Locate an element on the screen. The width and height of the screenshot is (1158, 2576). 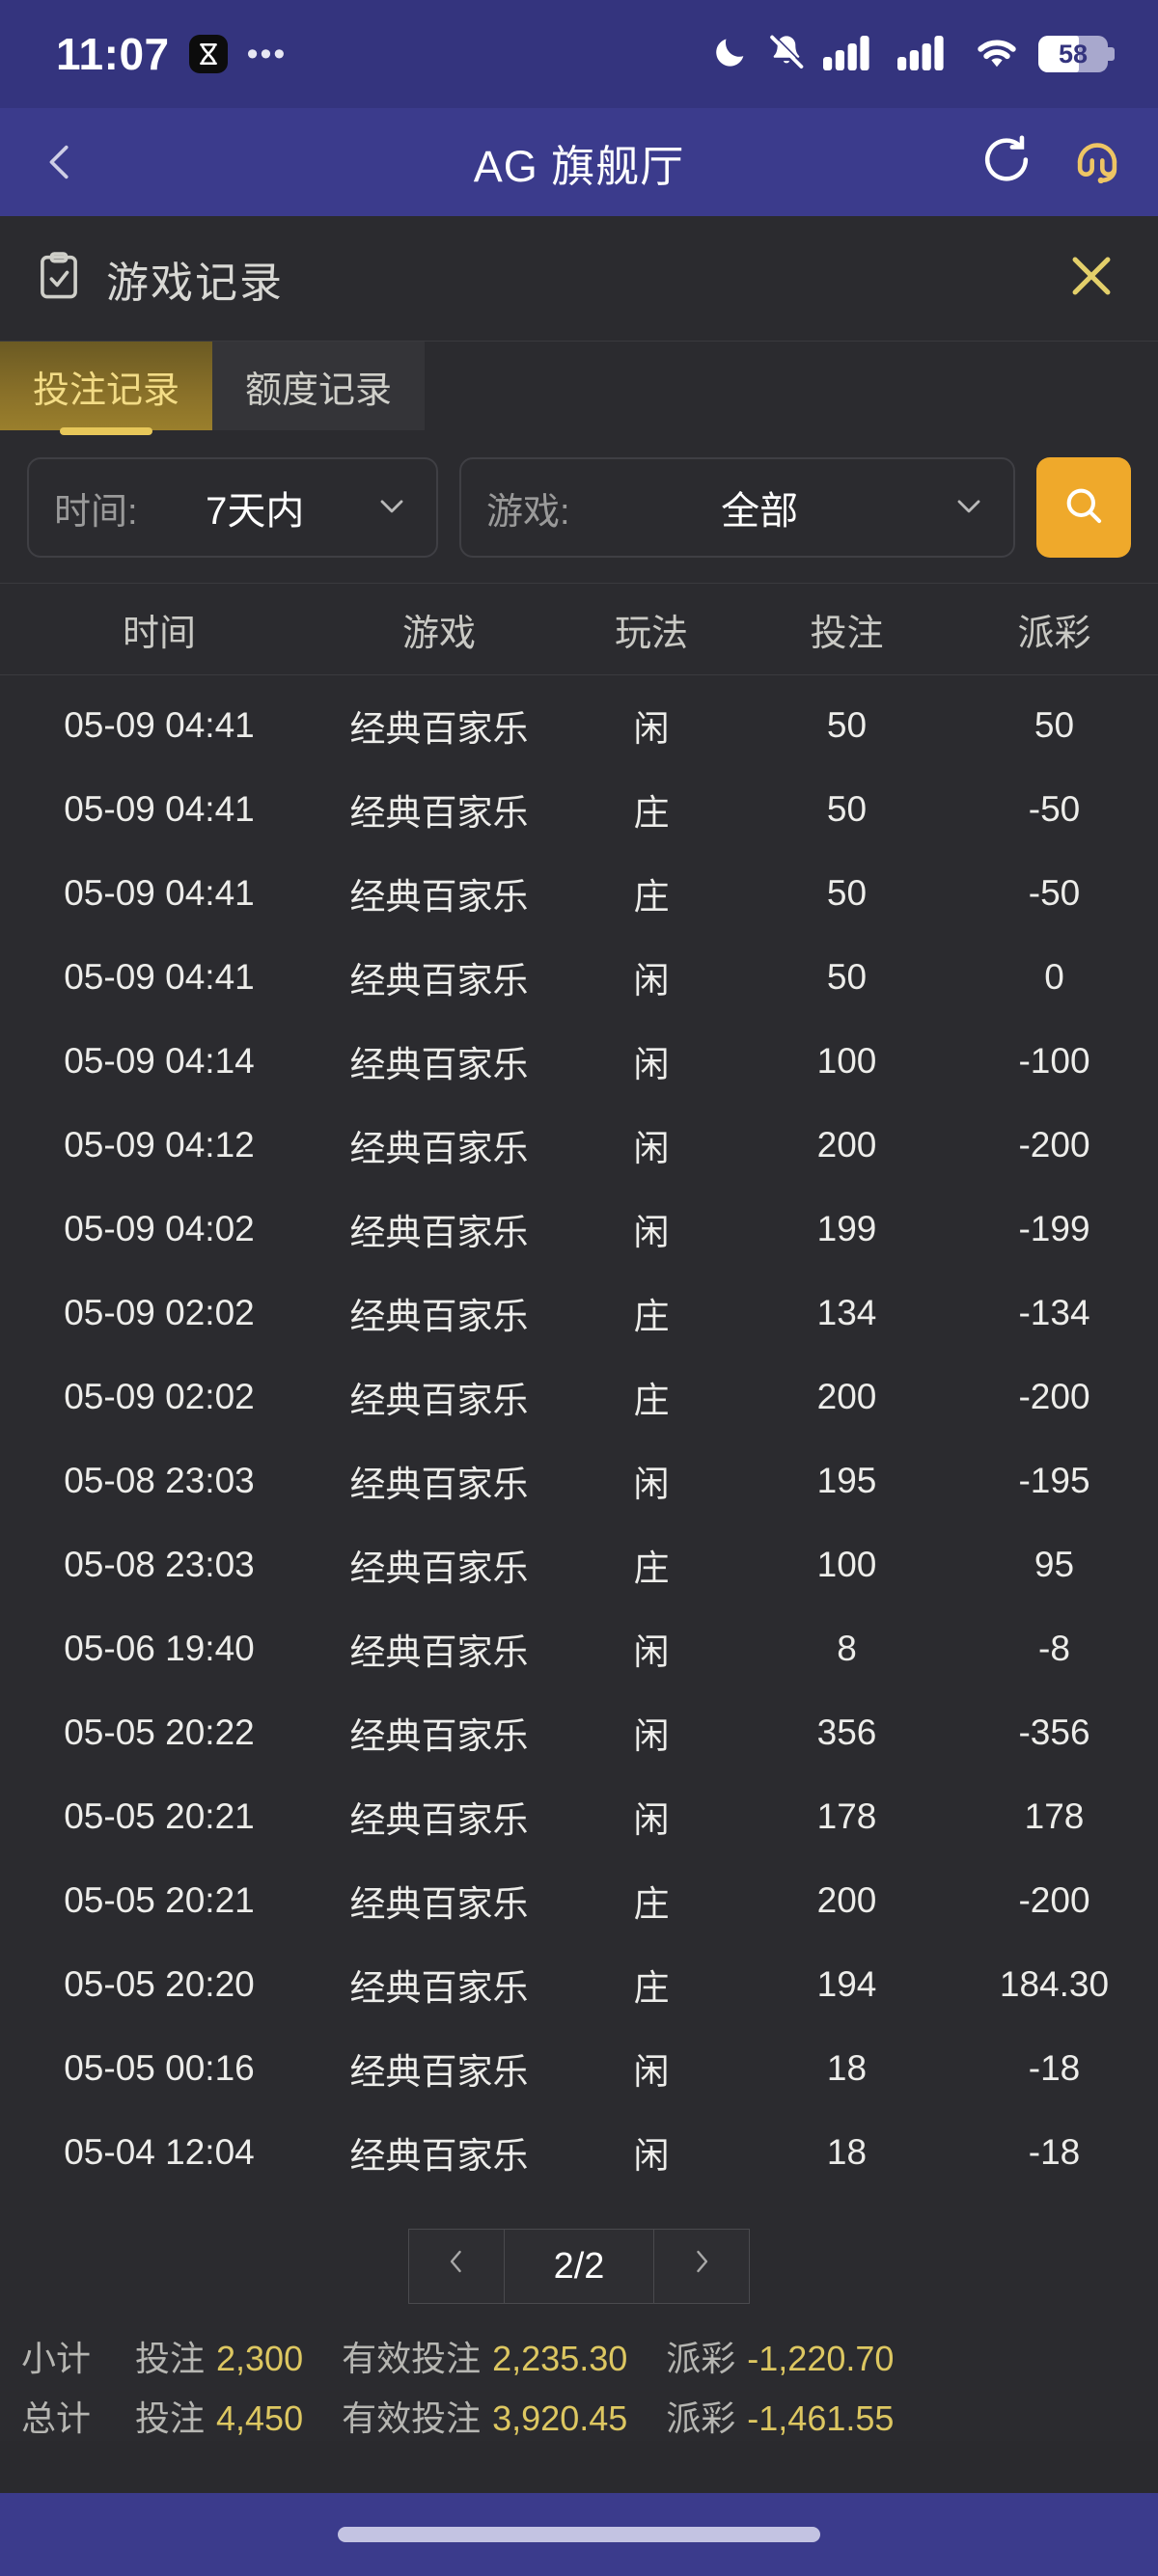
summary-total-payout: 派彩 -1,461.55 is located at coordinates (780, 2416).